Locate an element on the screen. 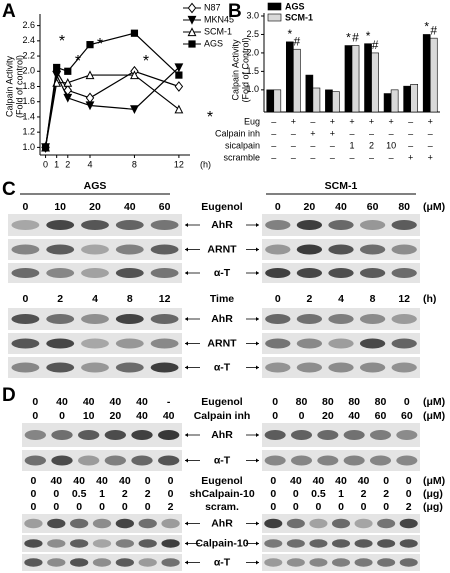  lane-label: 2 is located at coordinates (386, 494).